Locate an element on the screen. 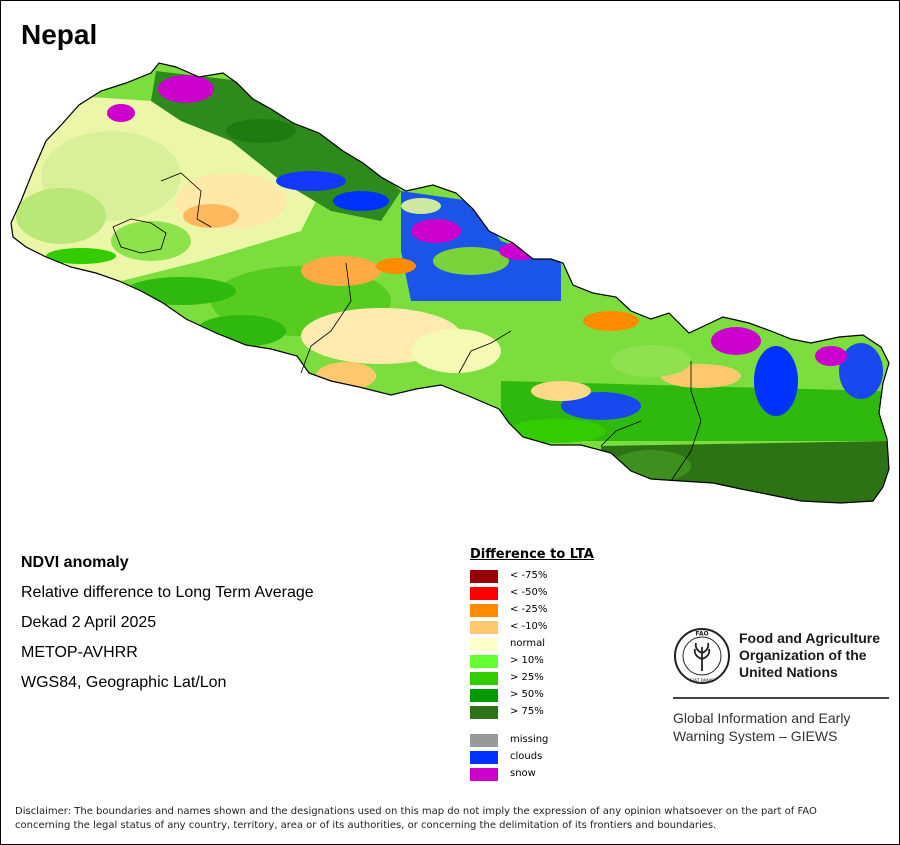 The width and height of the screenshot is (900, 845). legend-label: missing is located at coordinates (529, 739).